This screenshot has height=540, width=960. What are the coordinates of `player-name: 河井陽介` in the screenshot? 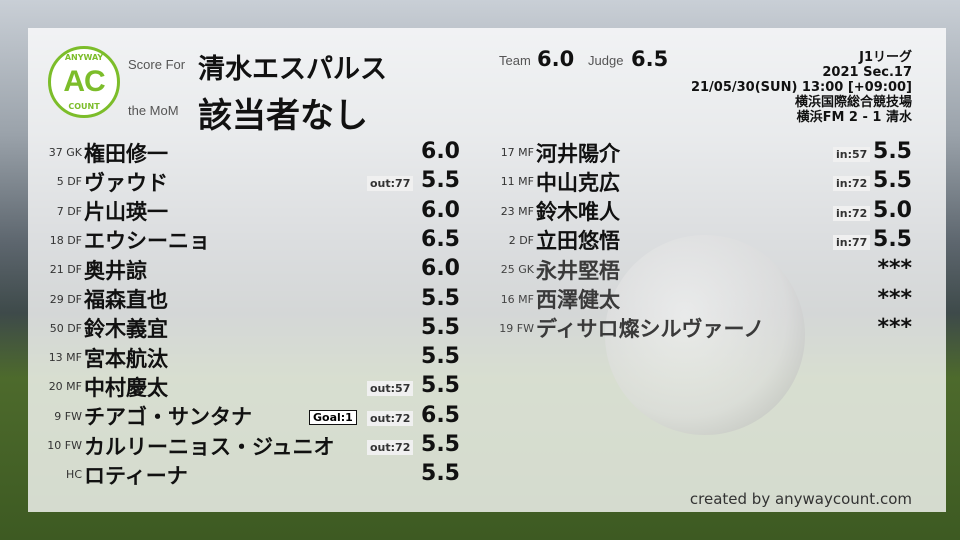 It's located at (578, 153).